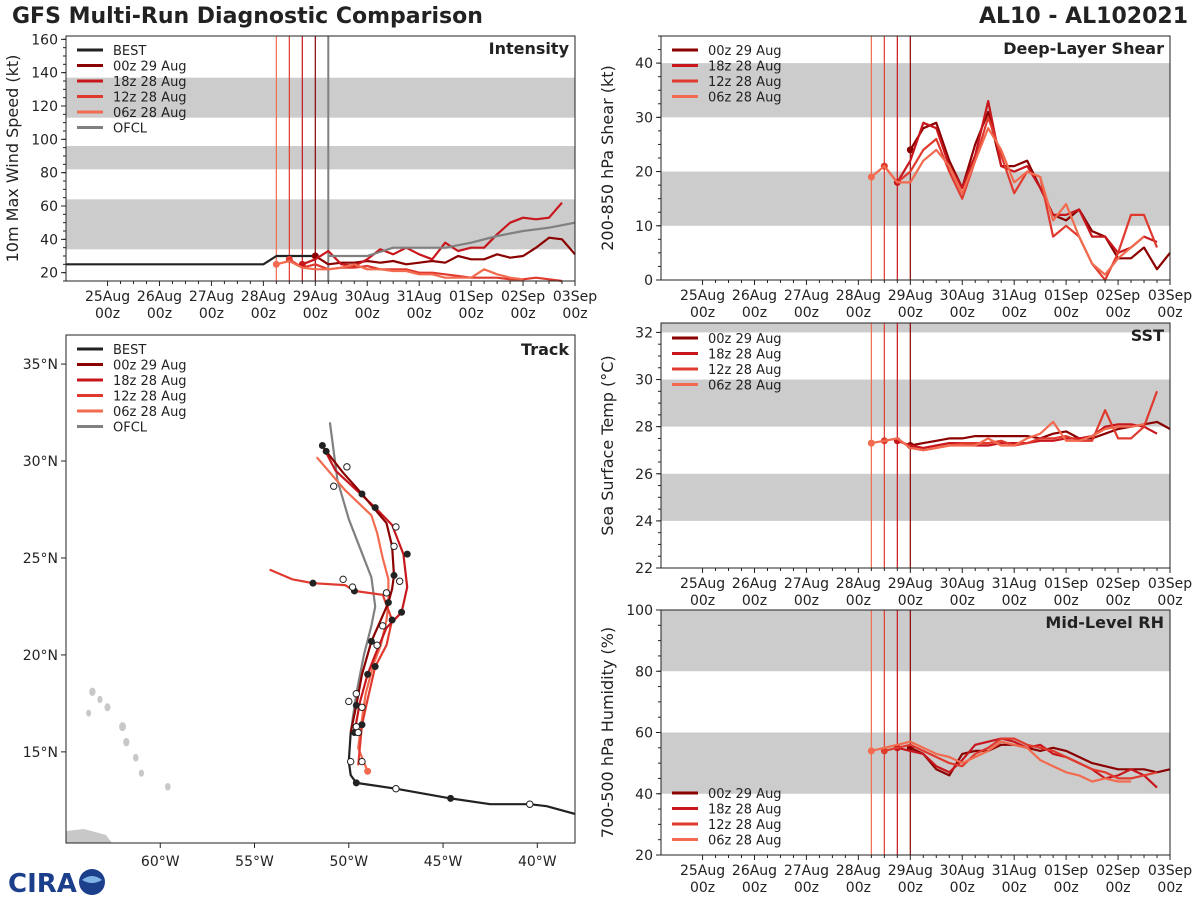 Image resolution: width=1200 pixels, height=900 pixels. Describe the element at coordinates (644, 522) in the screenshot. I see `sst-ytick-label: 24` at that location.